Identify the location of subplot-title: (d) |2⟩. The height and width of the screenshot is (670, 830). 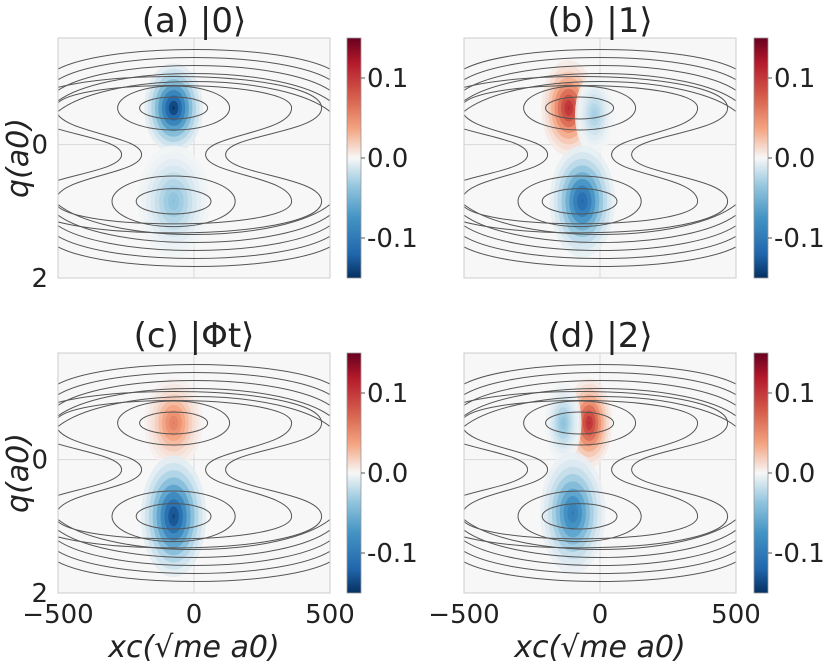
(599, 336).